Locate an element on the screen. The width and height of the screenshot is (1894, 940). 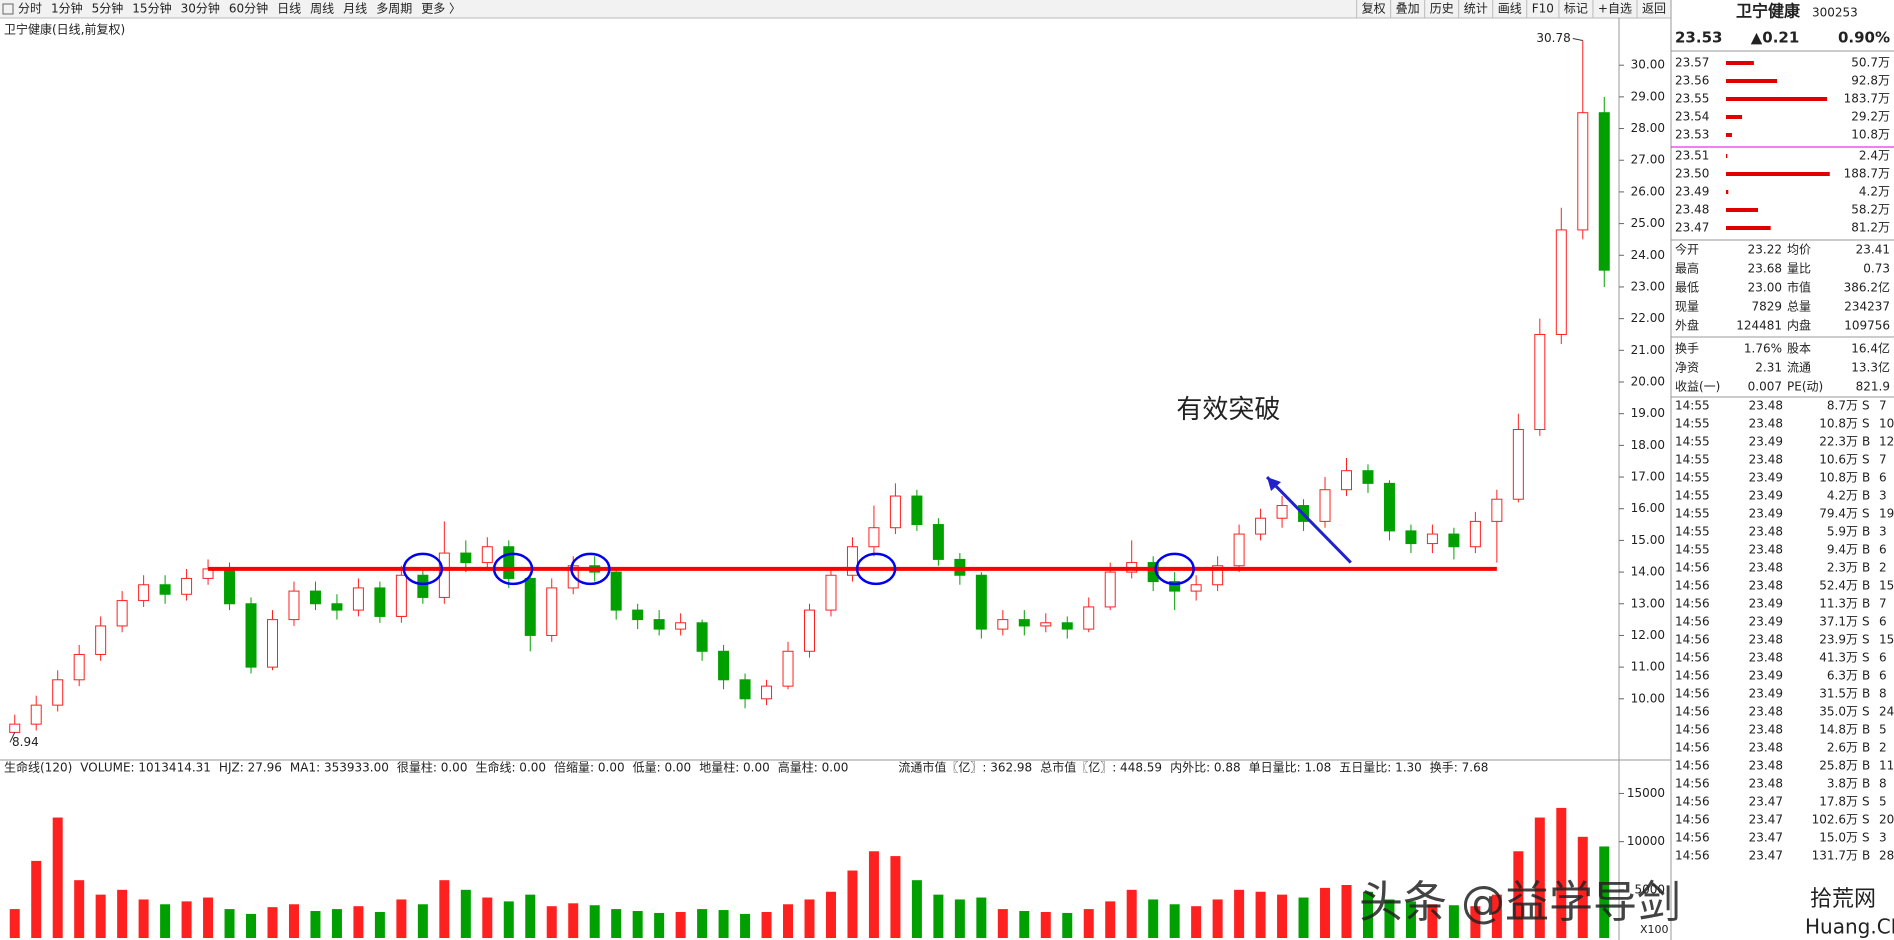
tool-button: 复权 is located at coordinates (1374, 9).